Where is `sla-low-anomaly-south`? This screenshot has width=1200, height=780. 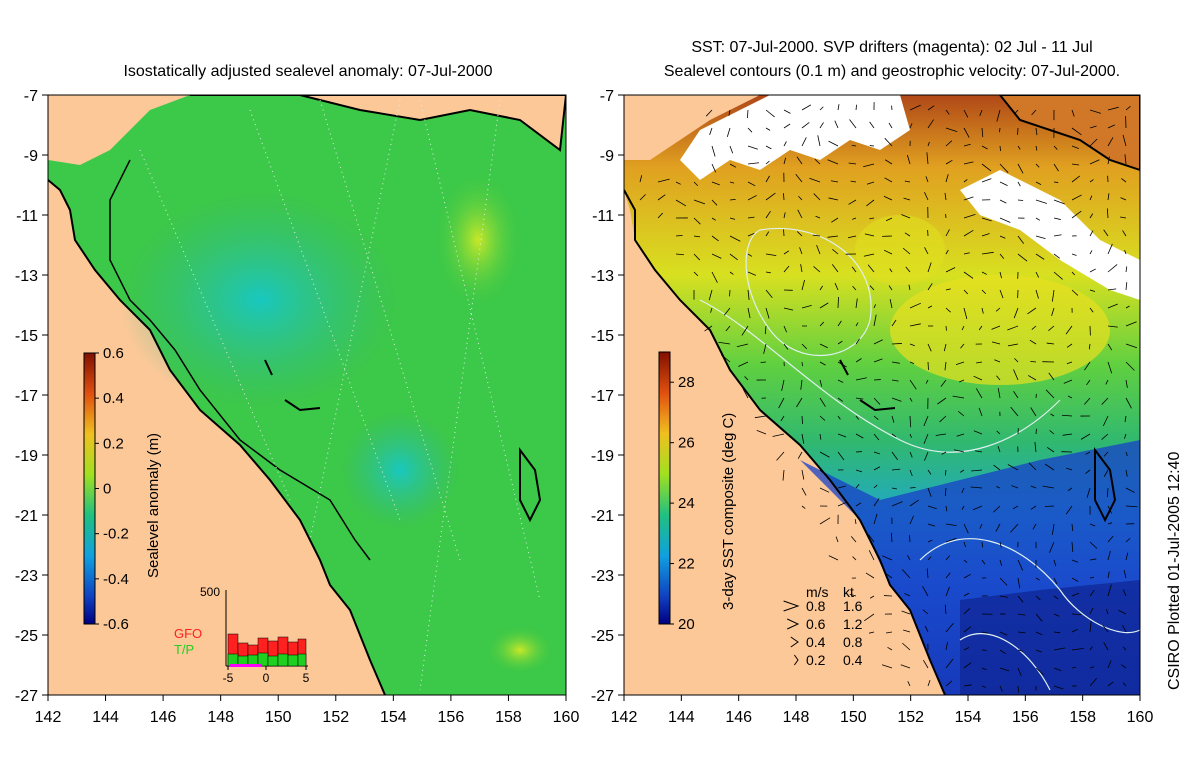 sla-low-anomaly-south is located at coordinates (400, 470).